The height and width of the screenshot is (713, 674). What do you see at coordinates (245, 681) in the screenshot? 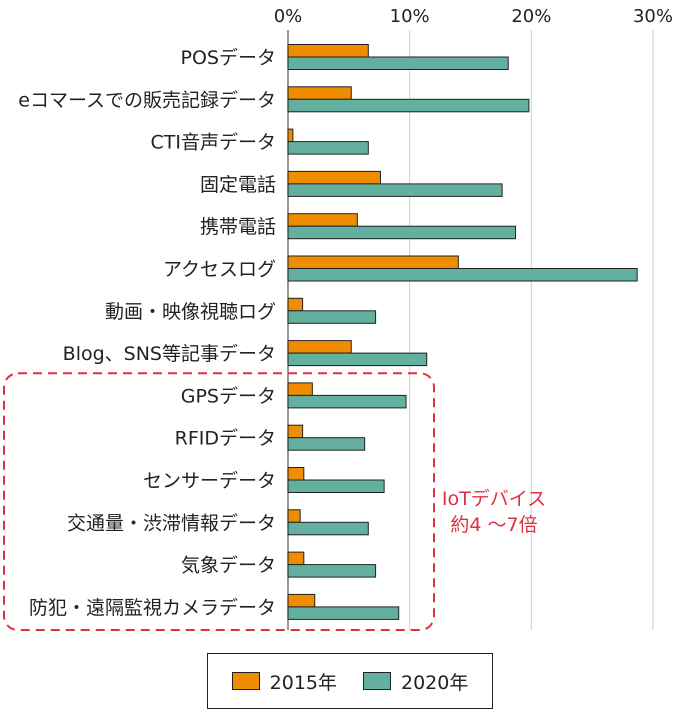
I see `legend-swatch-2015` at bounding box center [245, 681].